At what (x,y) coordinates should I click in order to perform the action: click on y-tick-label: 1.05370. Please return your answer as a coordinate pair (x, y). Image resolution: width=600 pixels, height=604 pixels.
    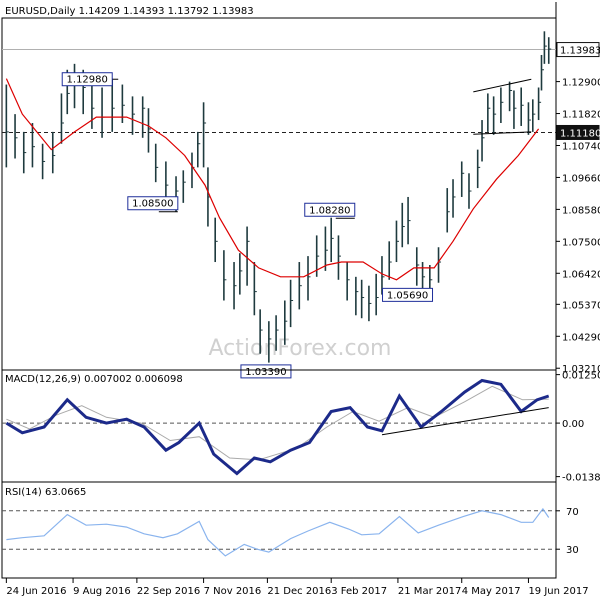
    Looking at the image, I should click on (581, 305).